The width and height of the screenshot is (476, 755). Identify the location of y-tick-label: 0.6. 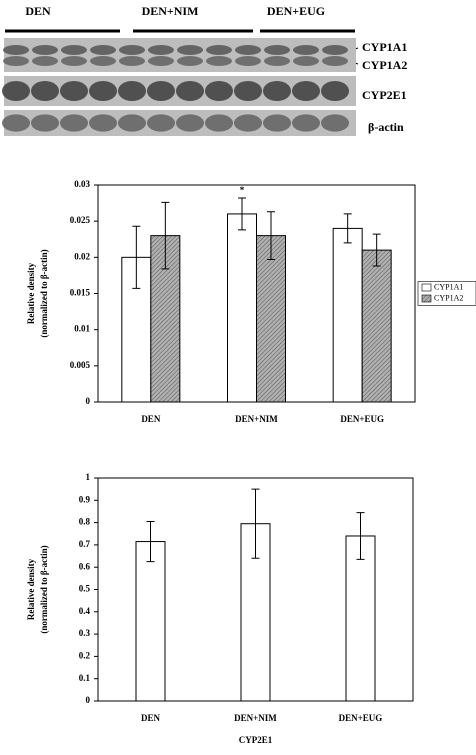
(85, 566).